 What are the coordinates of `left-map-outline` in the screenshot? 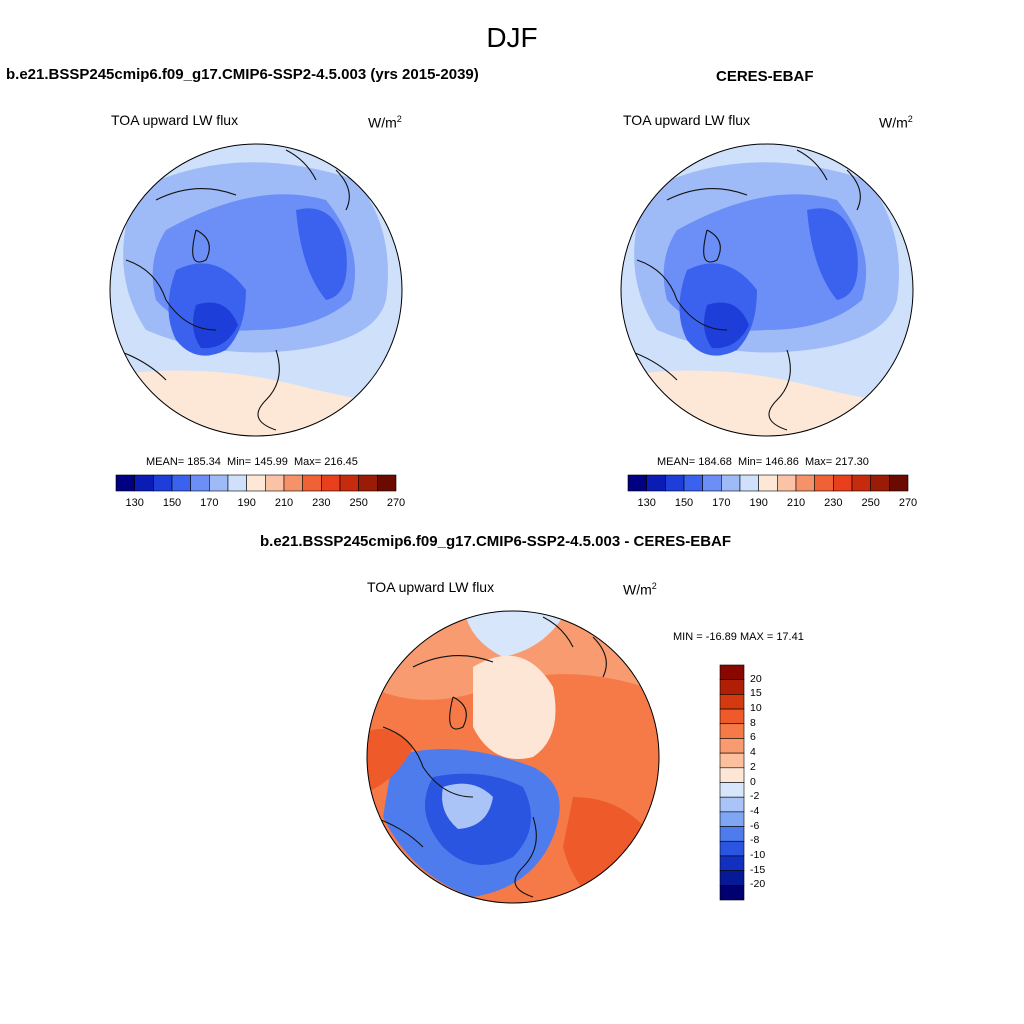 It's located at (256, 290).